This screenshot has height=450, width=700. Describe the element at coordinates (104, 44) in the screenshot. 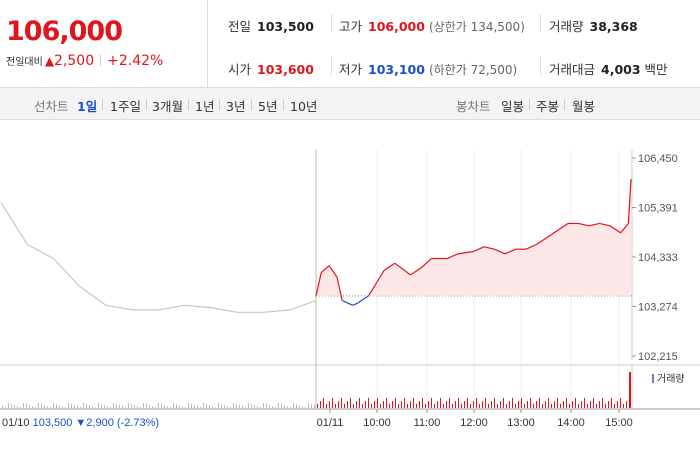

I see `price-summary: 106,000 전일대비 ▲2,500 +2.42%` at that location.